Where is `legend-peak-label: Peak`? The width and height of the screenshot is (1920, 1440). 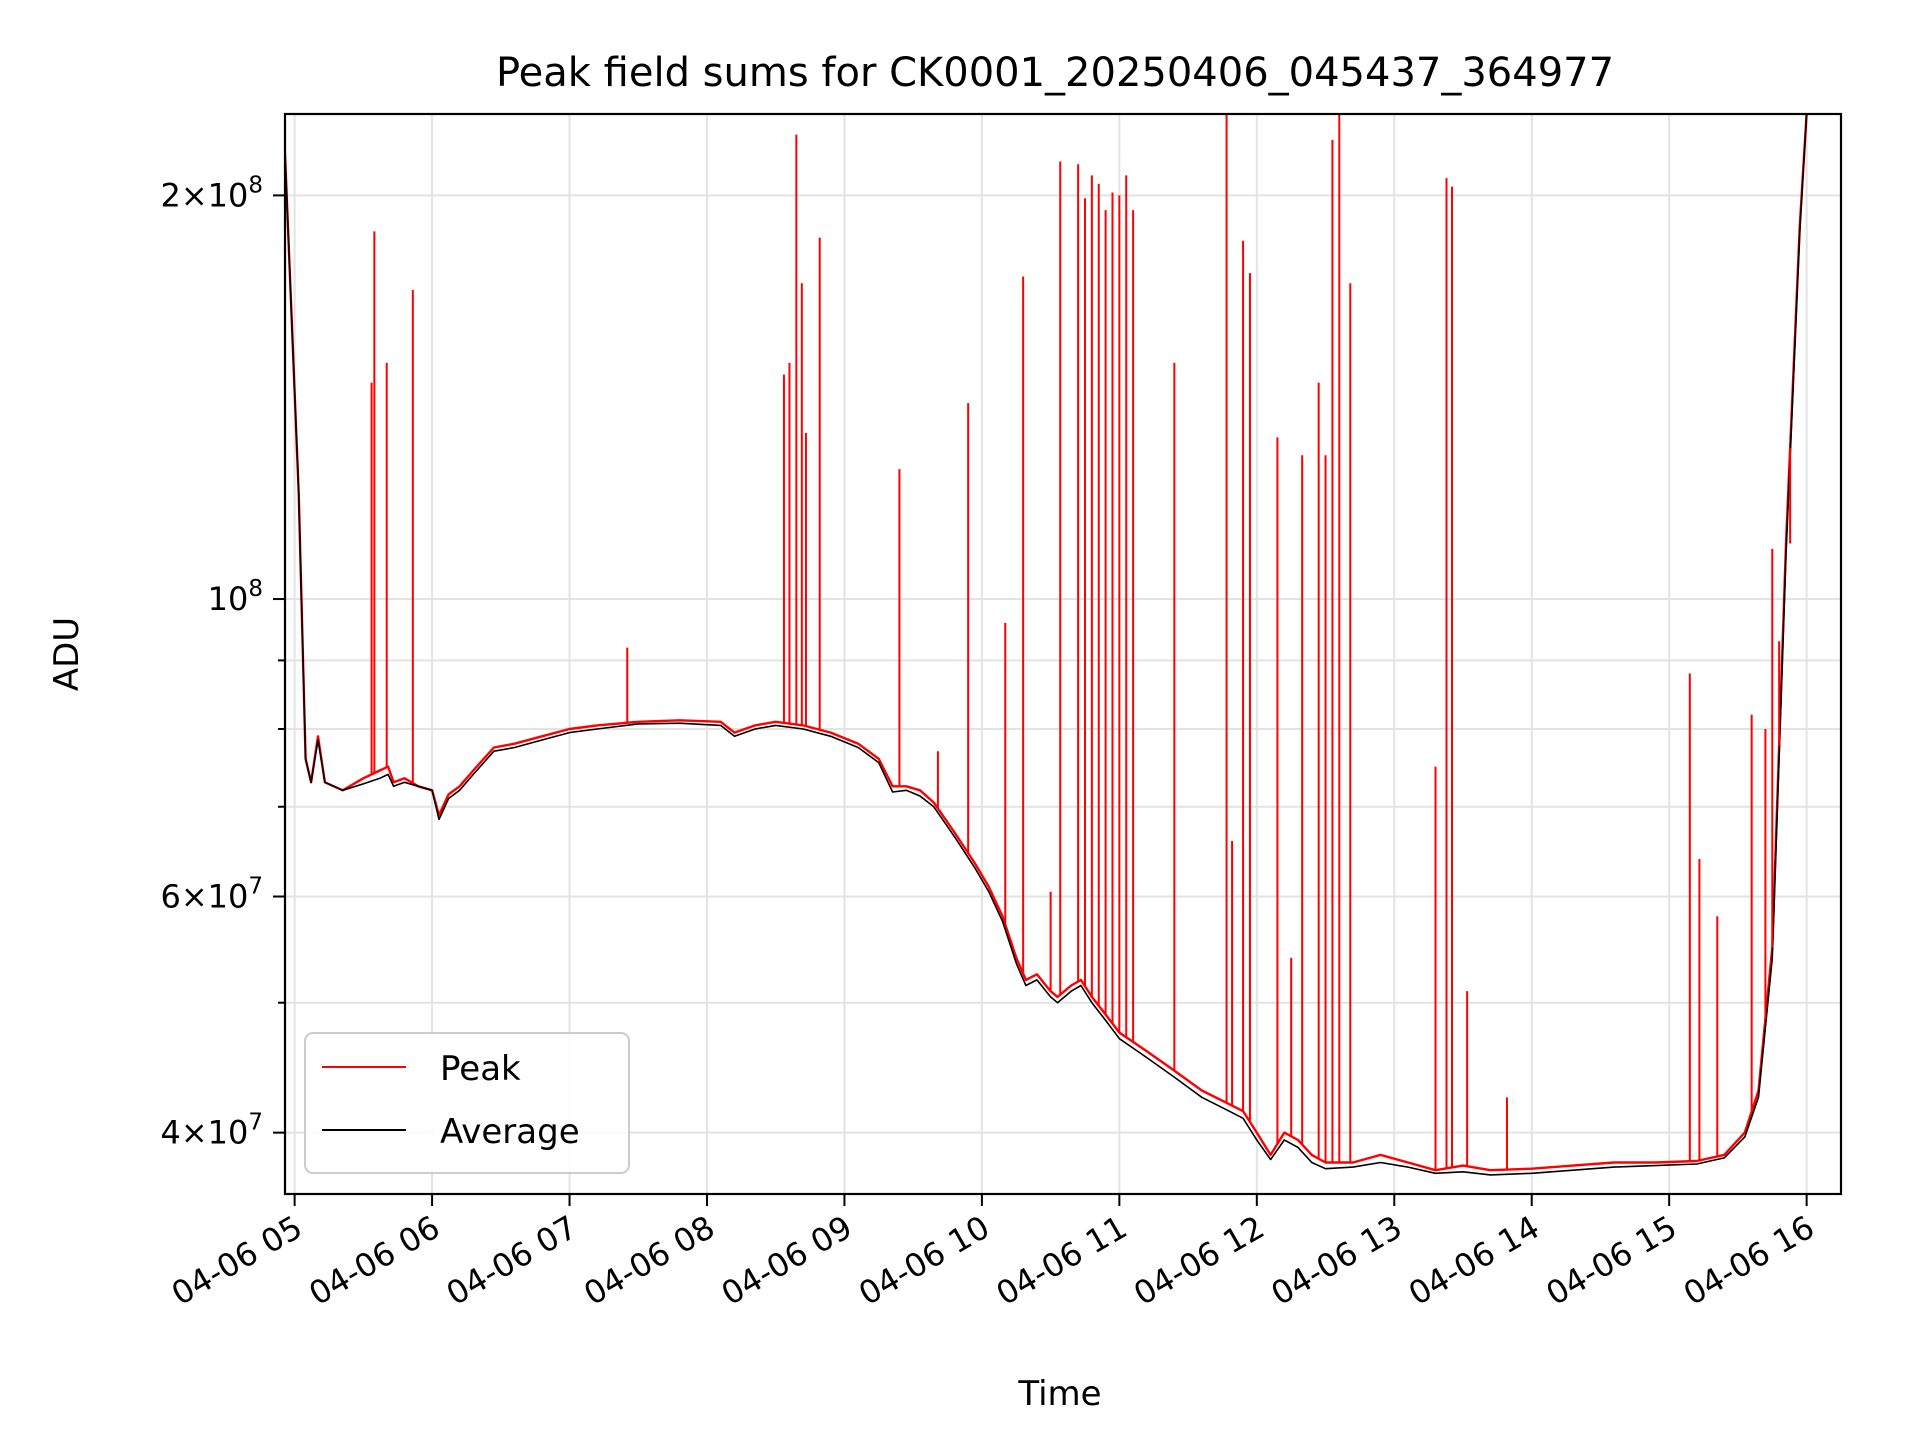
legend-peak-label: Peak is located at coordinates (480, 1069).